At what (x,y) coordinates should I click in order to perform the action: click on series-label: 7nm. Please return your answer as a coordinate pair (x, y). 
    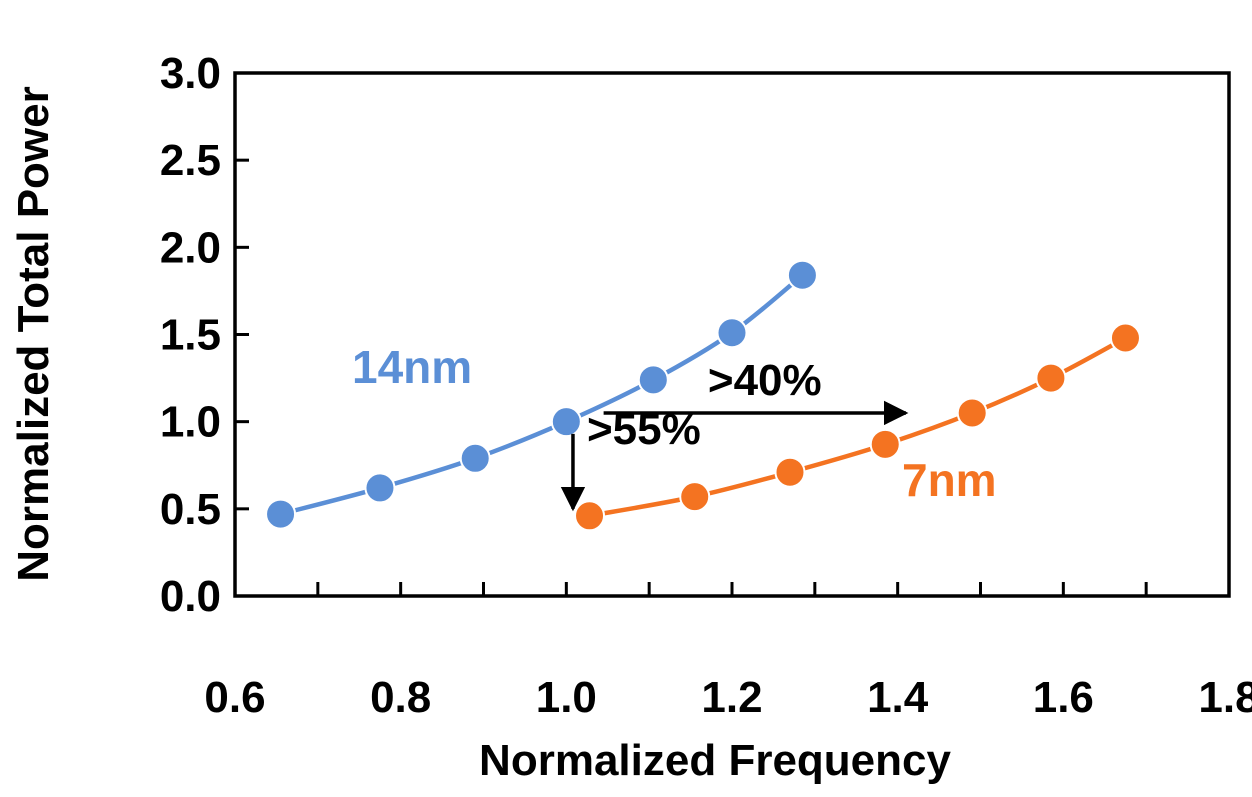
    Looking at the image, I should click on (949, 480).